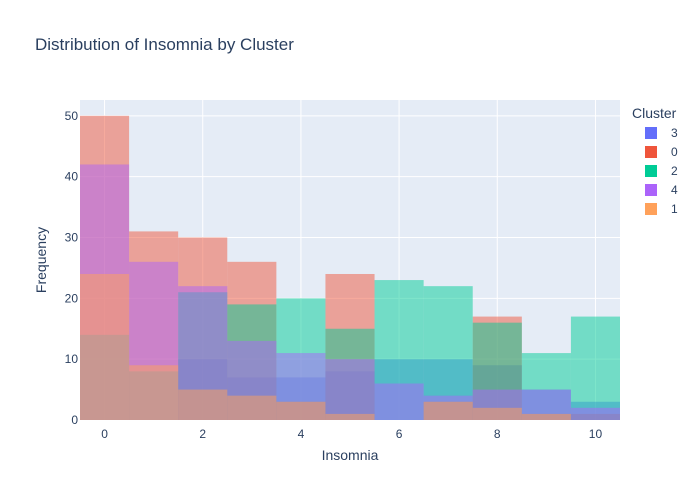  I want to click on x-tick-label: 2, so click(202, 434).